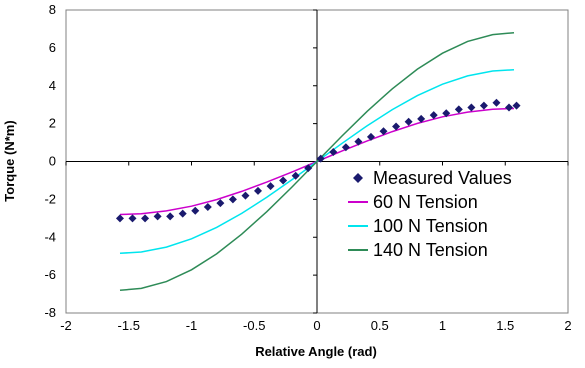 The width and height of the screenshot is (585, 368). I want to click on x-tick-label: -1, so click(192, 325).